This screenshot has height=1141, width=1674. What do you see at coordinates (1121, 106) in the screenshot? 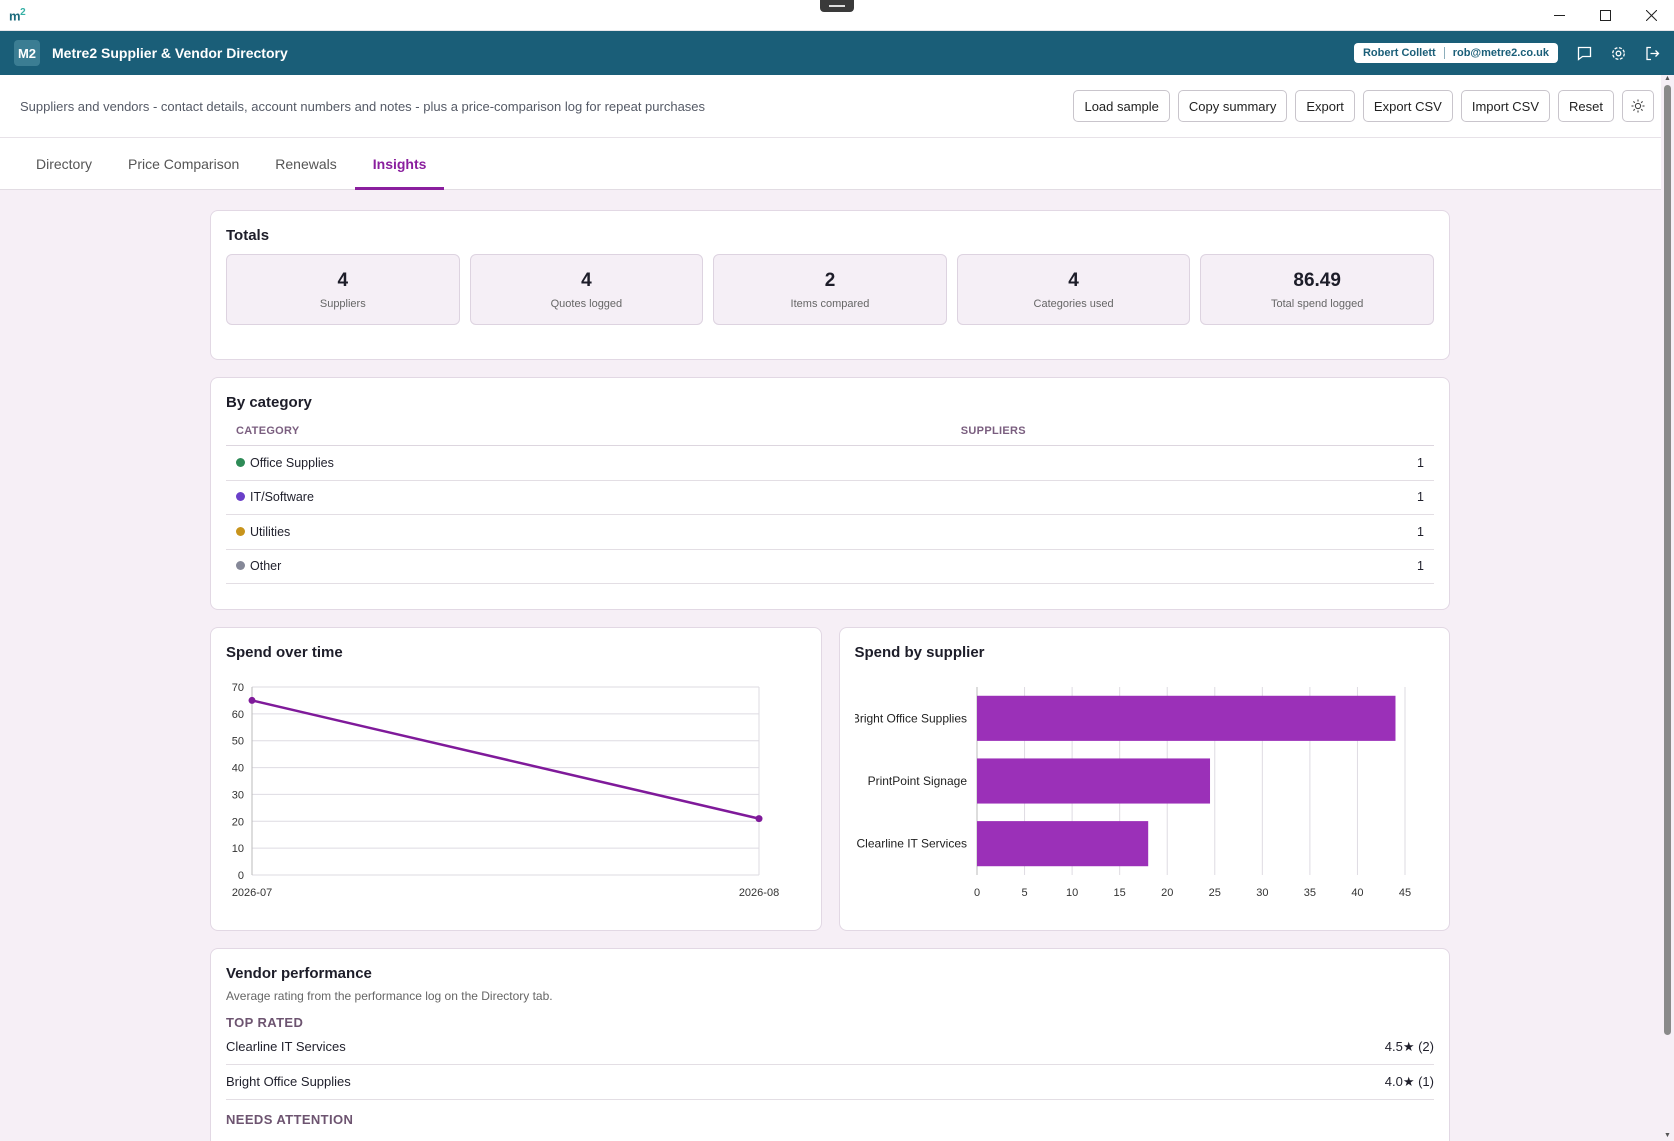
I see `load-sample-button: Load sample` at bounding box center [1121, 106].